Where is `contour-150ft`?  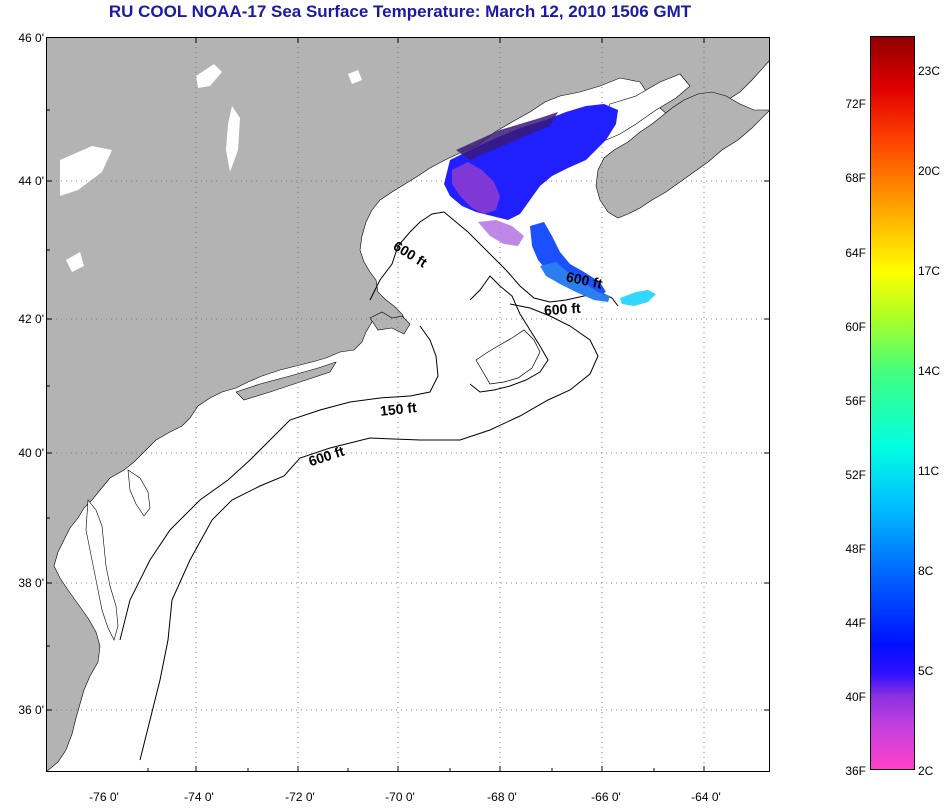
contour-150ft is located at coordinates (279, 483).